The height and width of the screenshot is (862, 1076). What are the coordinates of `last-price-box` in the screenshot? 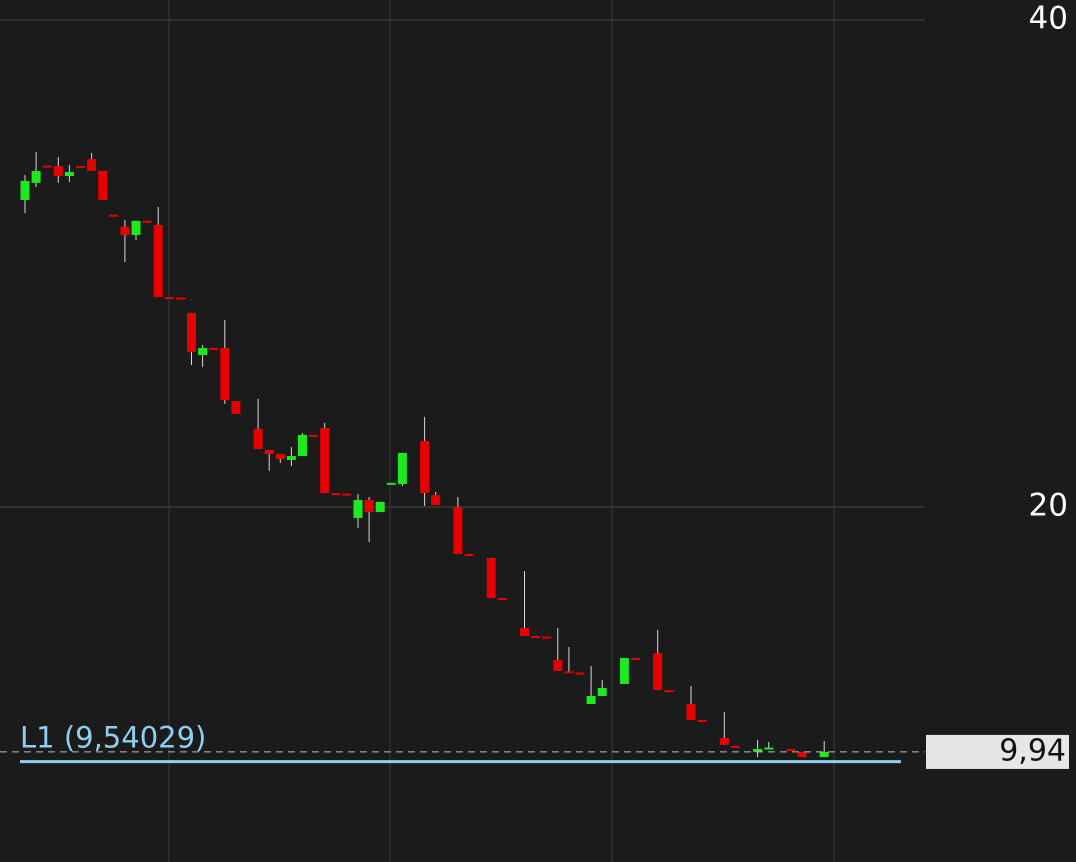 It's located at (997, 751).